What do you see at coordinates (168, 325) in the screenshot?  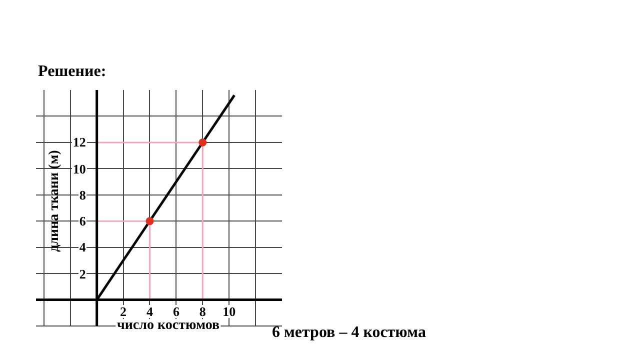 I see `x-axis-title: число костюмов` at bounding box center [168, 325].